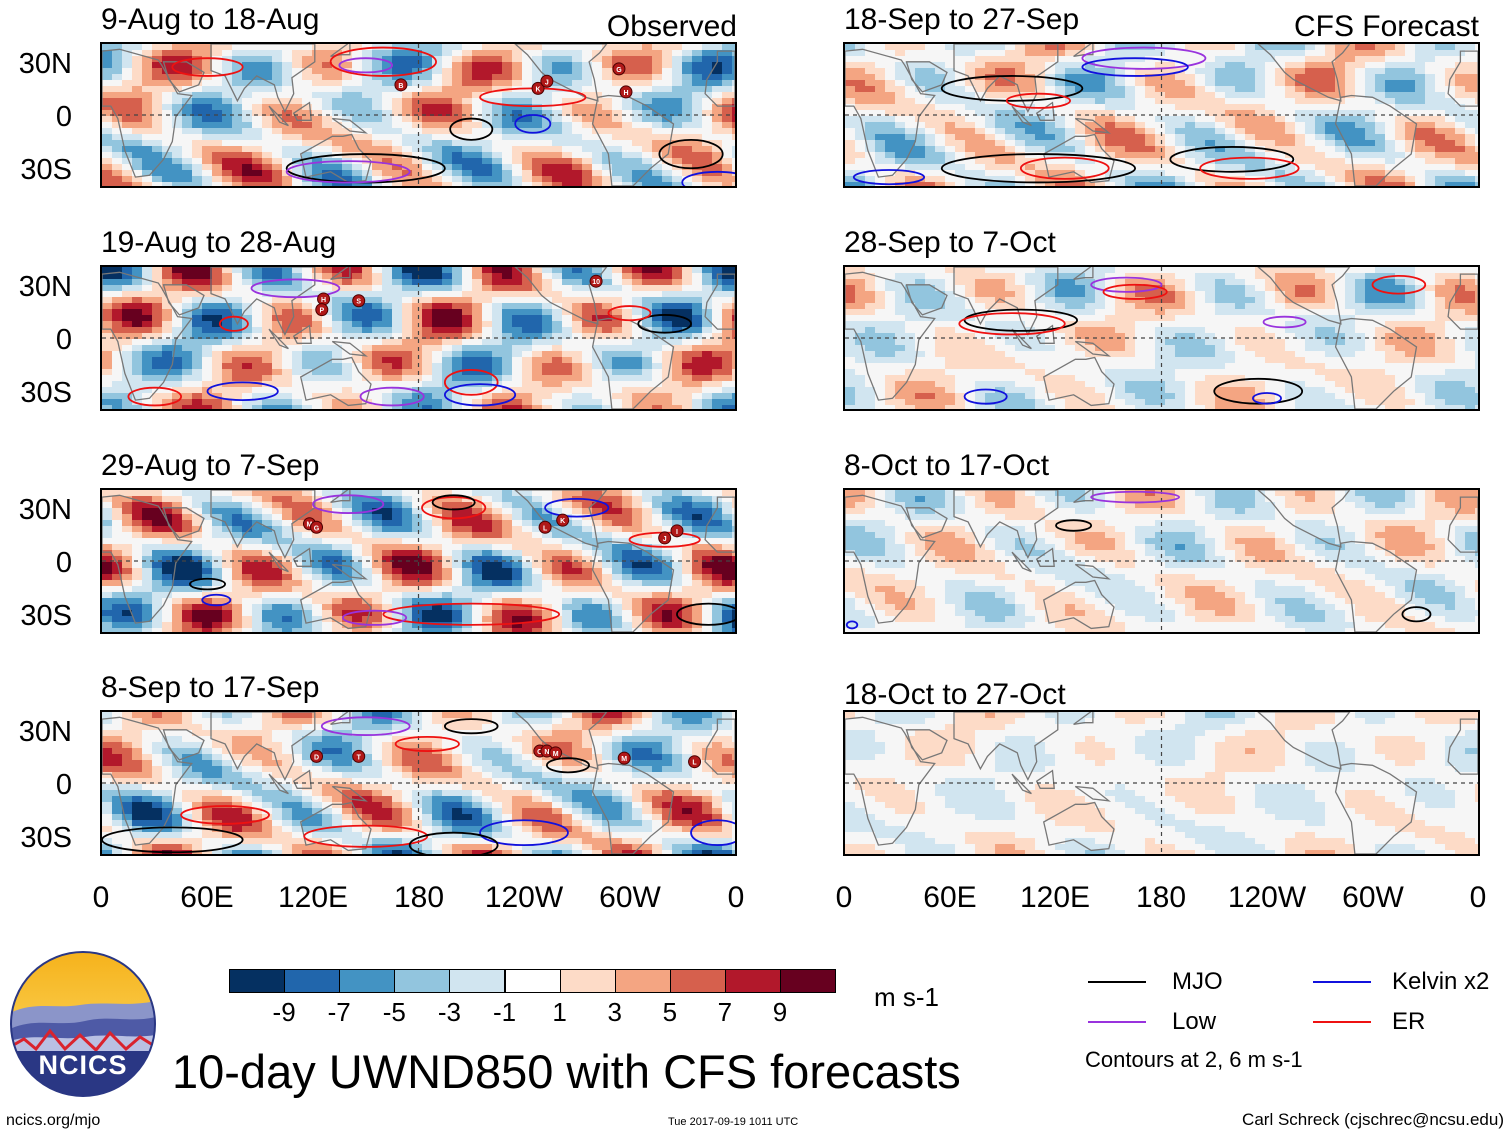  I want to click on contour-low, so click(392, 396).